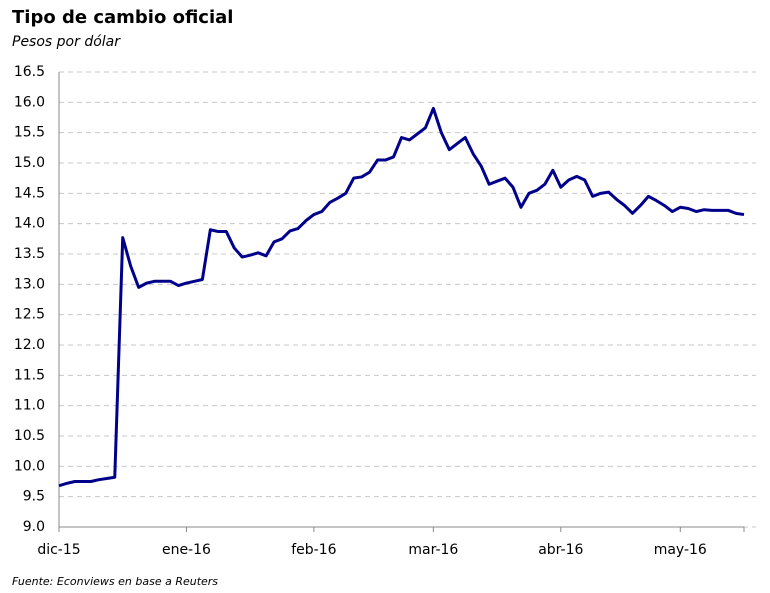 This screenshot has height=593, width=770. What do you see at coordinates (29, 102) in the screenshot?
I see `y-tick-label: 16.0` at bounding box center [29, 102].